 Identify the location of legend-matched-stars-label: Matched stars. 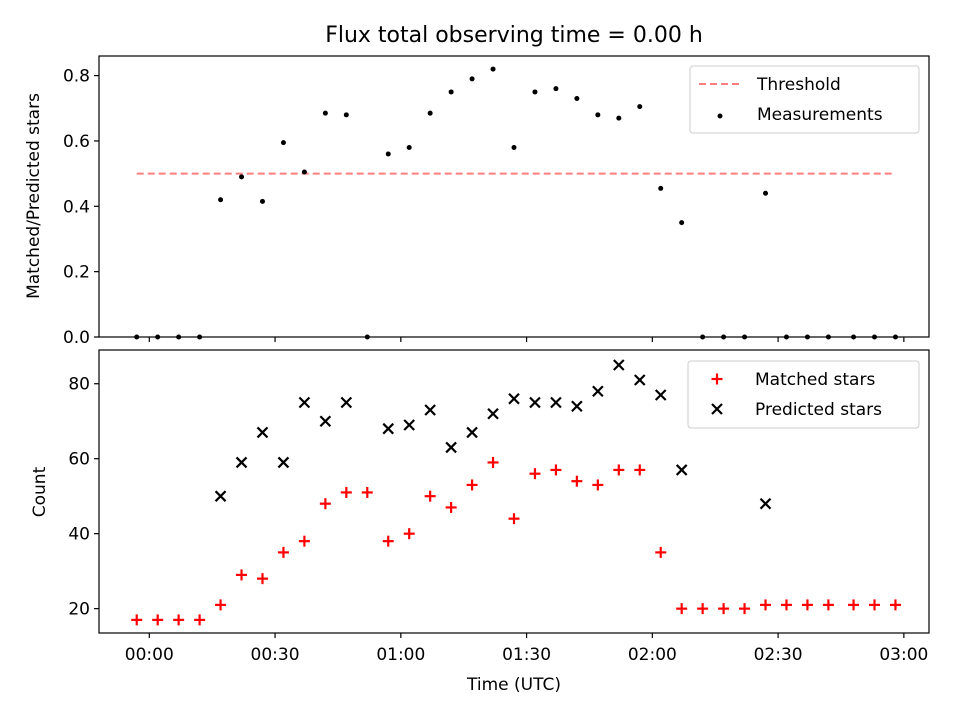
(815, 380).